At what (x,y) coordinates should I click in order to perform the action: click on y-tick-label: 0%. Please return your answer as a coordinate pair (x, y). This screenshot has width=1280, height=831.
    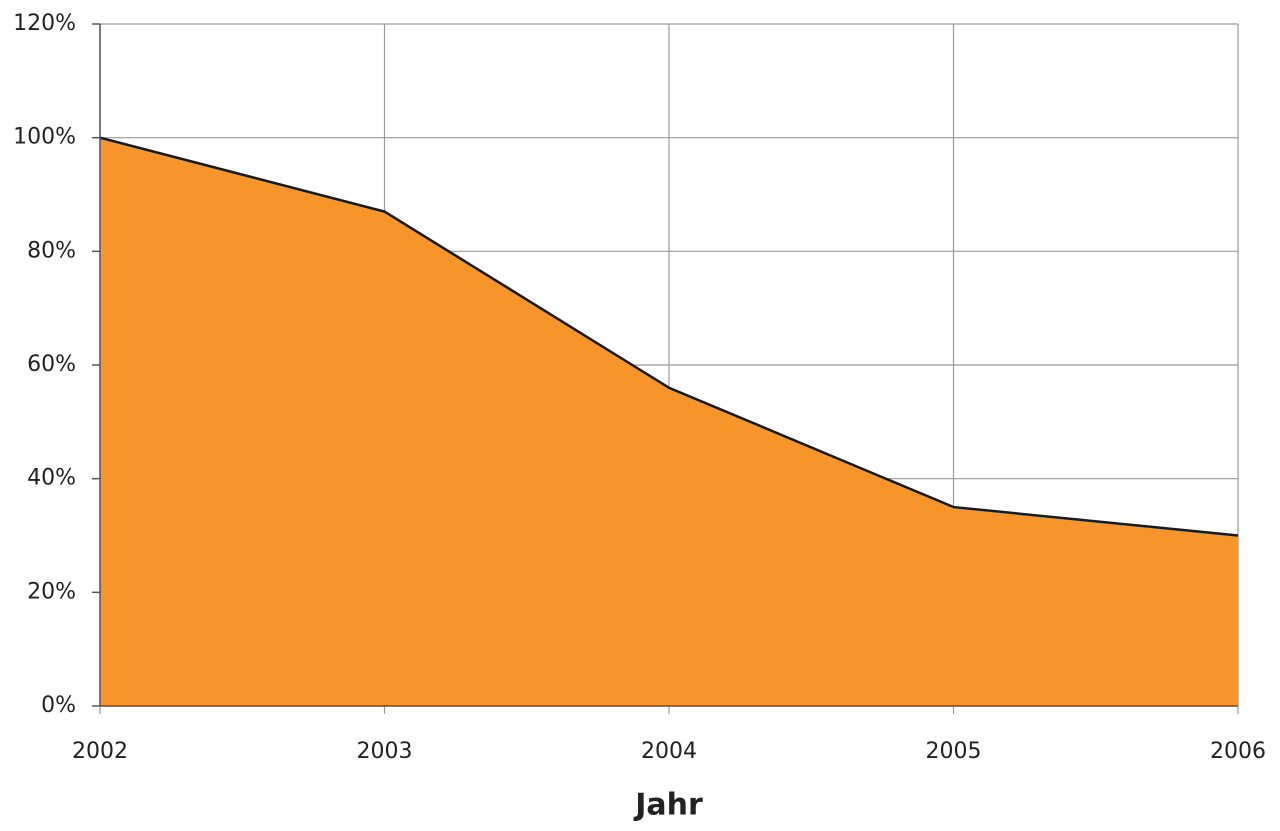
    Looking at the image, I should click on (58, 705).